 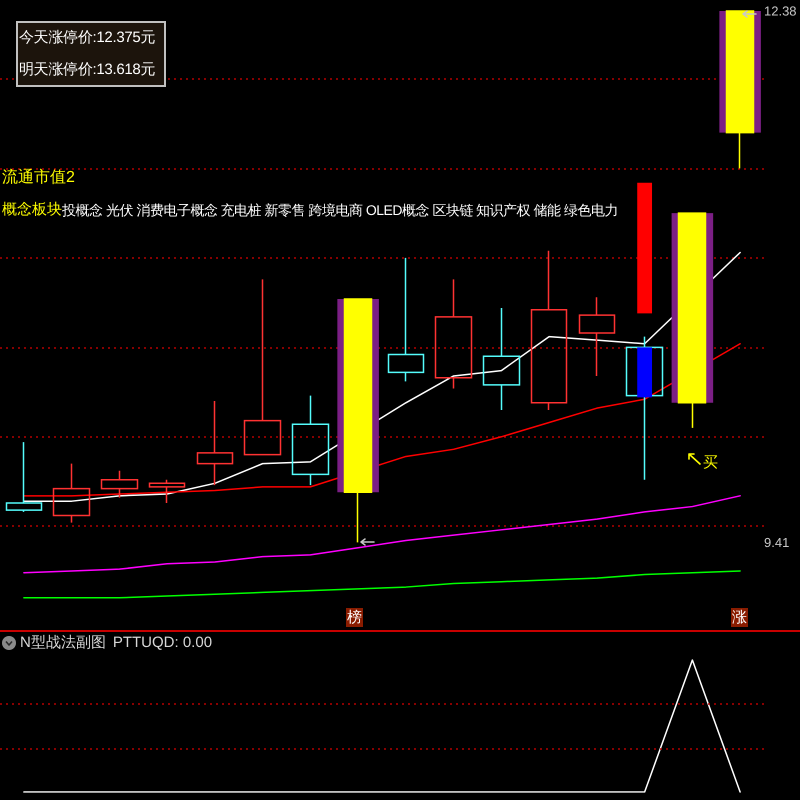 I want to click on y-tick-label: 9.41, so click(x=777, y=542).